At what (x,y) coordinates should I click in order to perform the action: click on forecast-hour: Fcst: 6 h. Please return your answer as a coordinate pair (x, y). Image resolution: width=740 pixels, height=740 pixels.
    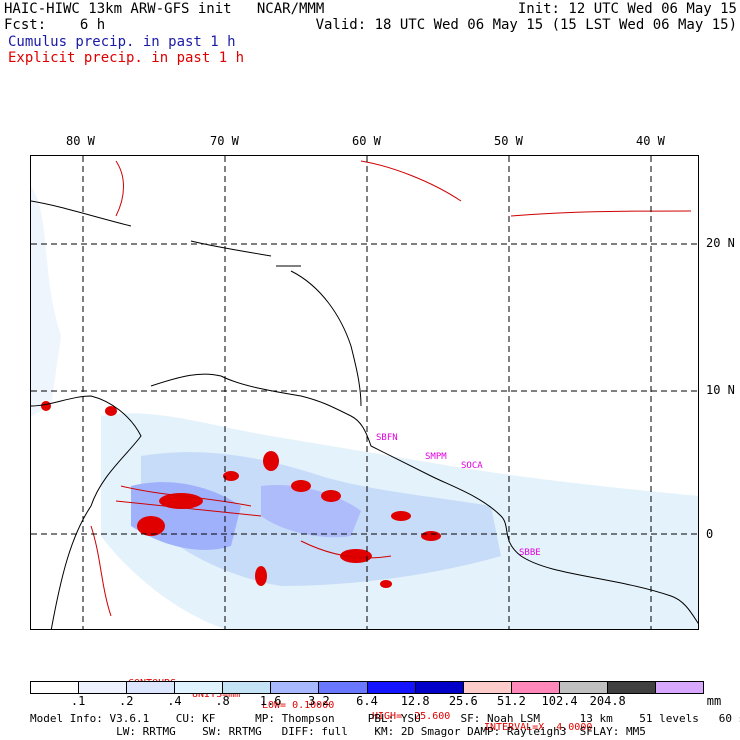
    Looking at the image, I should click on (55, 25).